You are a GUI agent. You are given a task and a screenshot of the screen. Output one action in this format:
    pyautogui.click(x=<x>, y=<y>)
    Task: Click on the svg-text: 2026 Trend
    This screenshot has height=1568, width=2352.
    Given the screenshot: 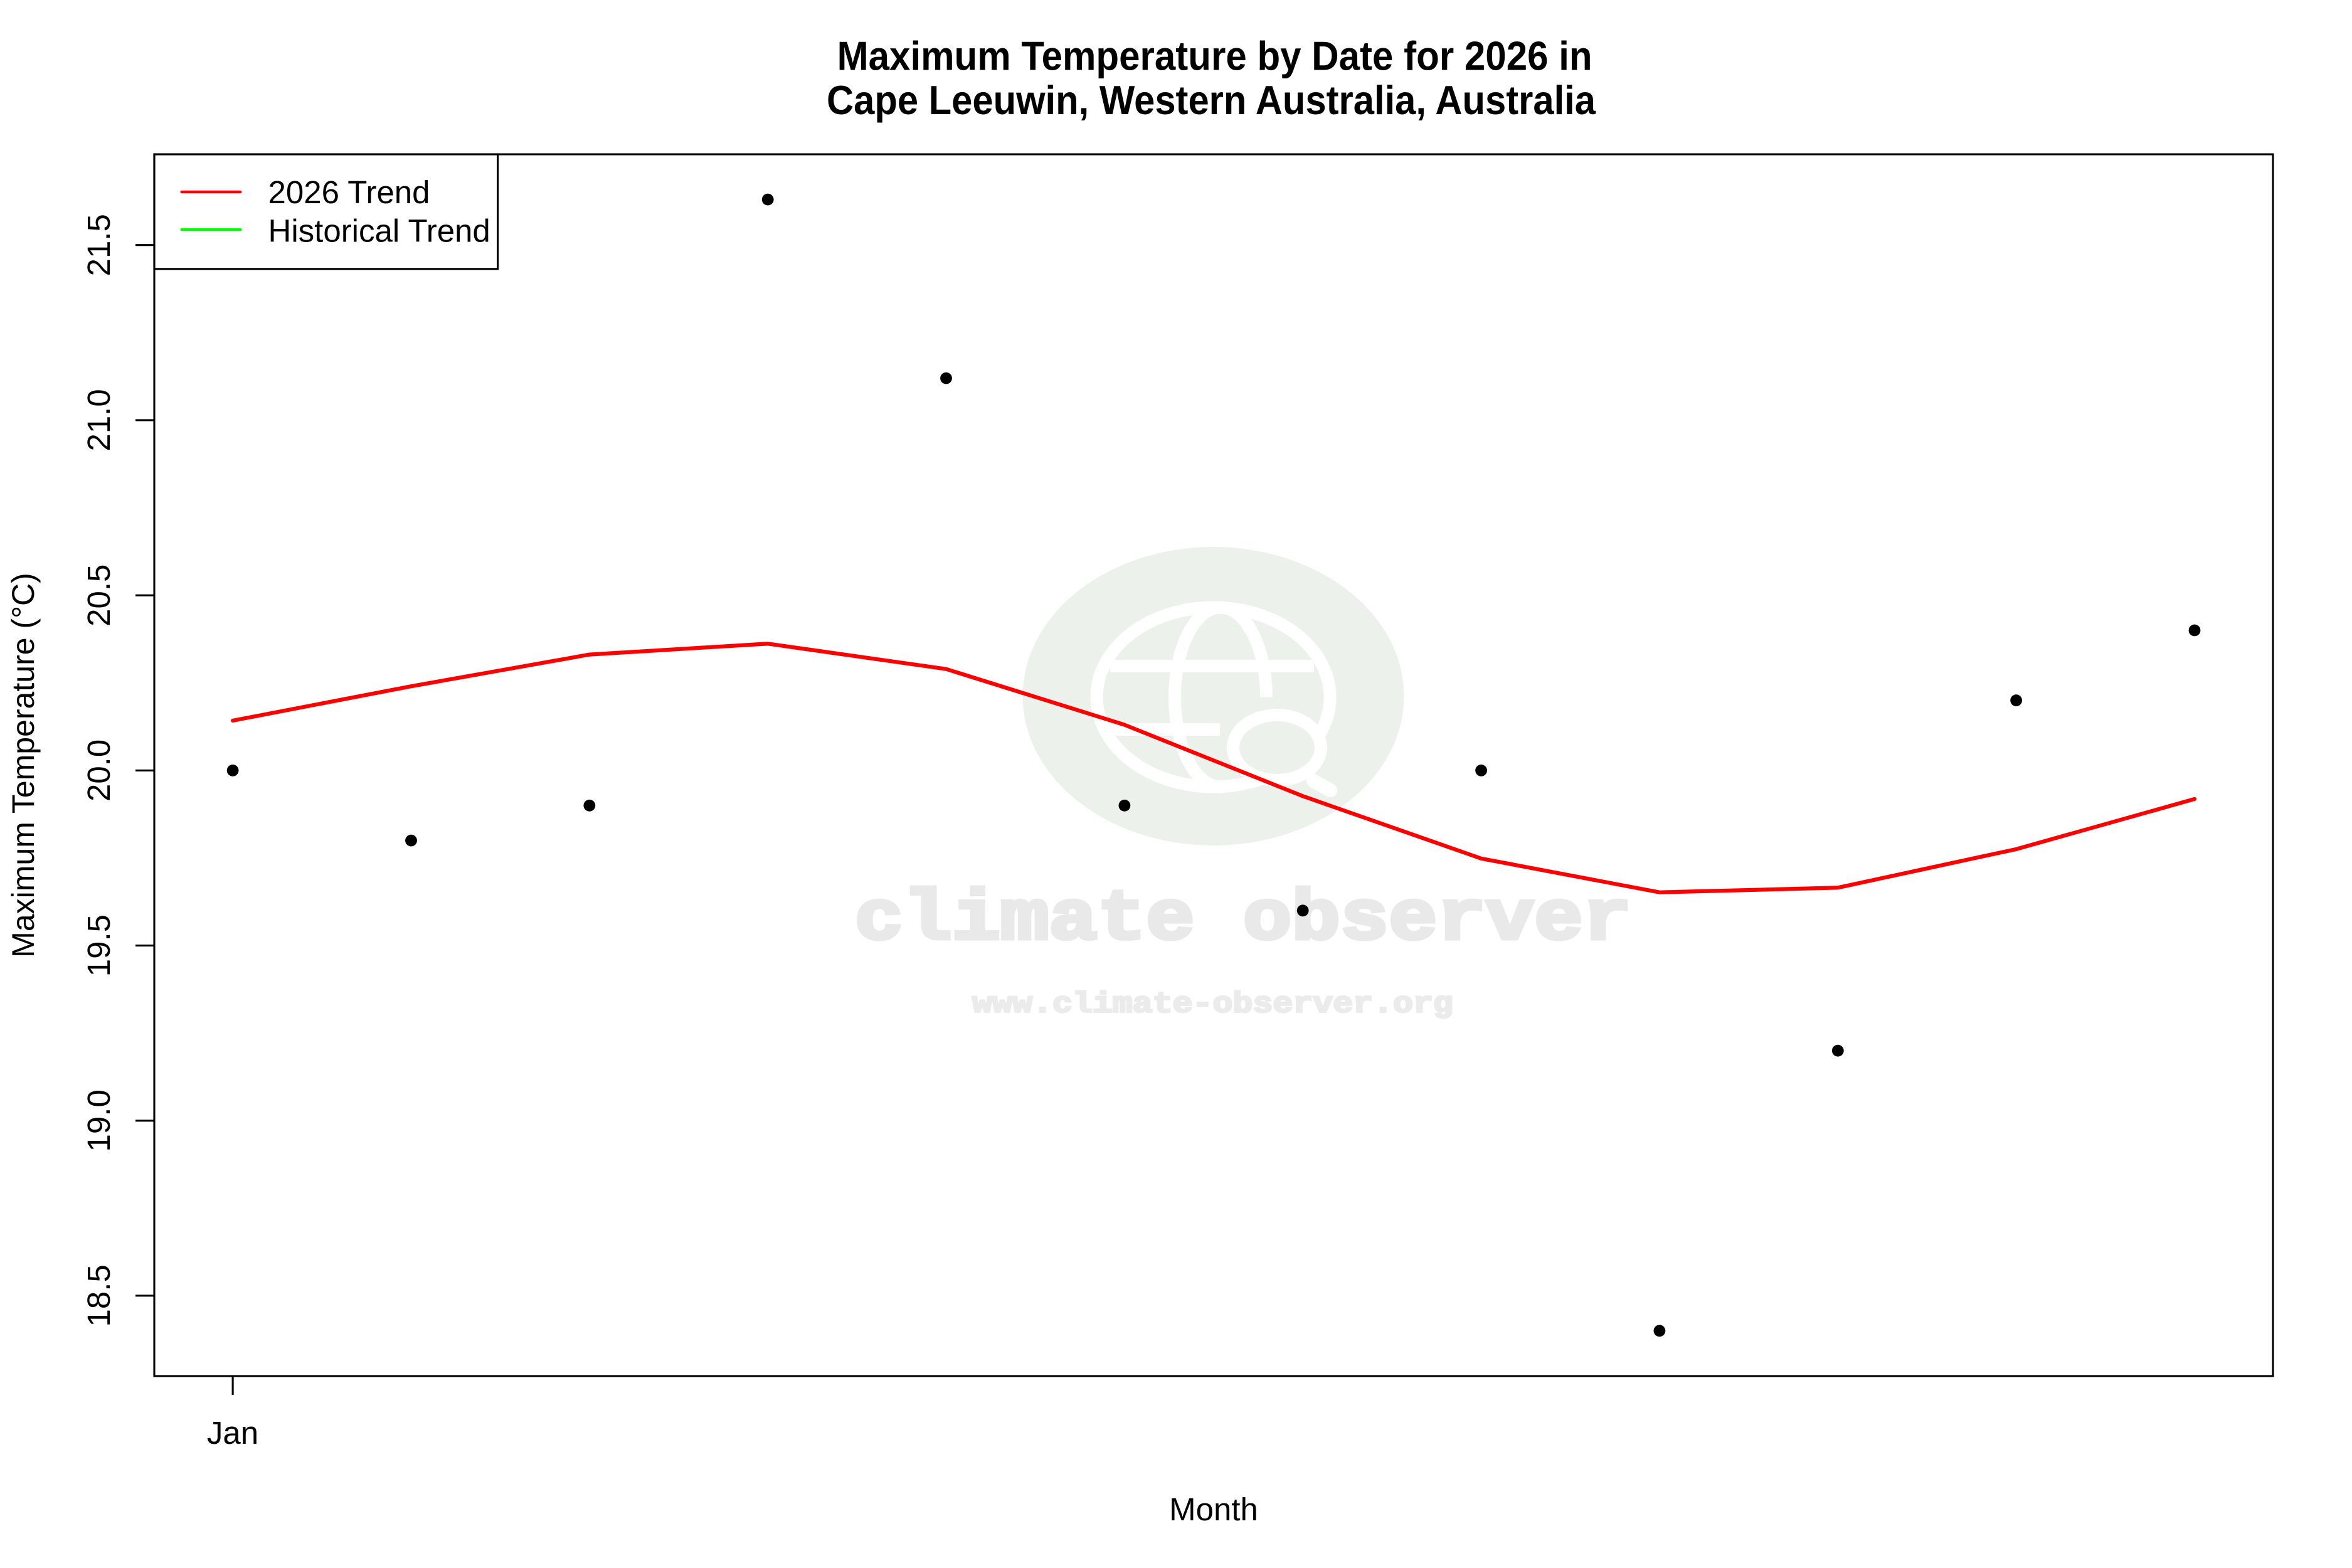 What is the action you would take?
    pyautogui.click(x=349, y=192)
    